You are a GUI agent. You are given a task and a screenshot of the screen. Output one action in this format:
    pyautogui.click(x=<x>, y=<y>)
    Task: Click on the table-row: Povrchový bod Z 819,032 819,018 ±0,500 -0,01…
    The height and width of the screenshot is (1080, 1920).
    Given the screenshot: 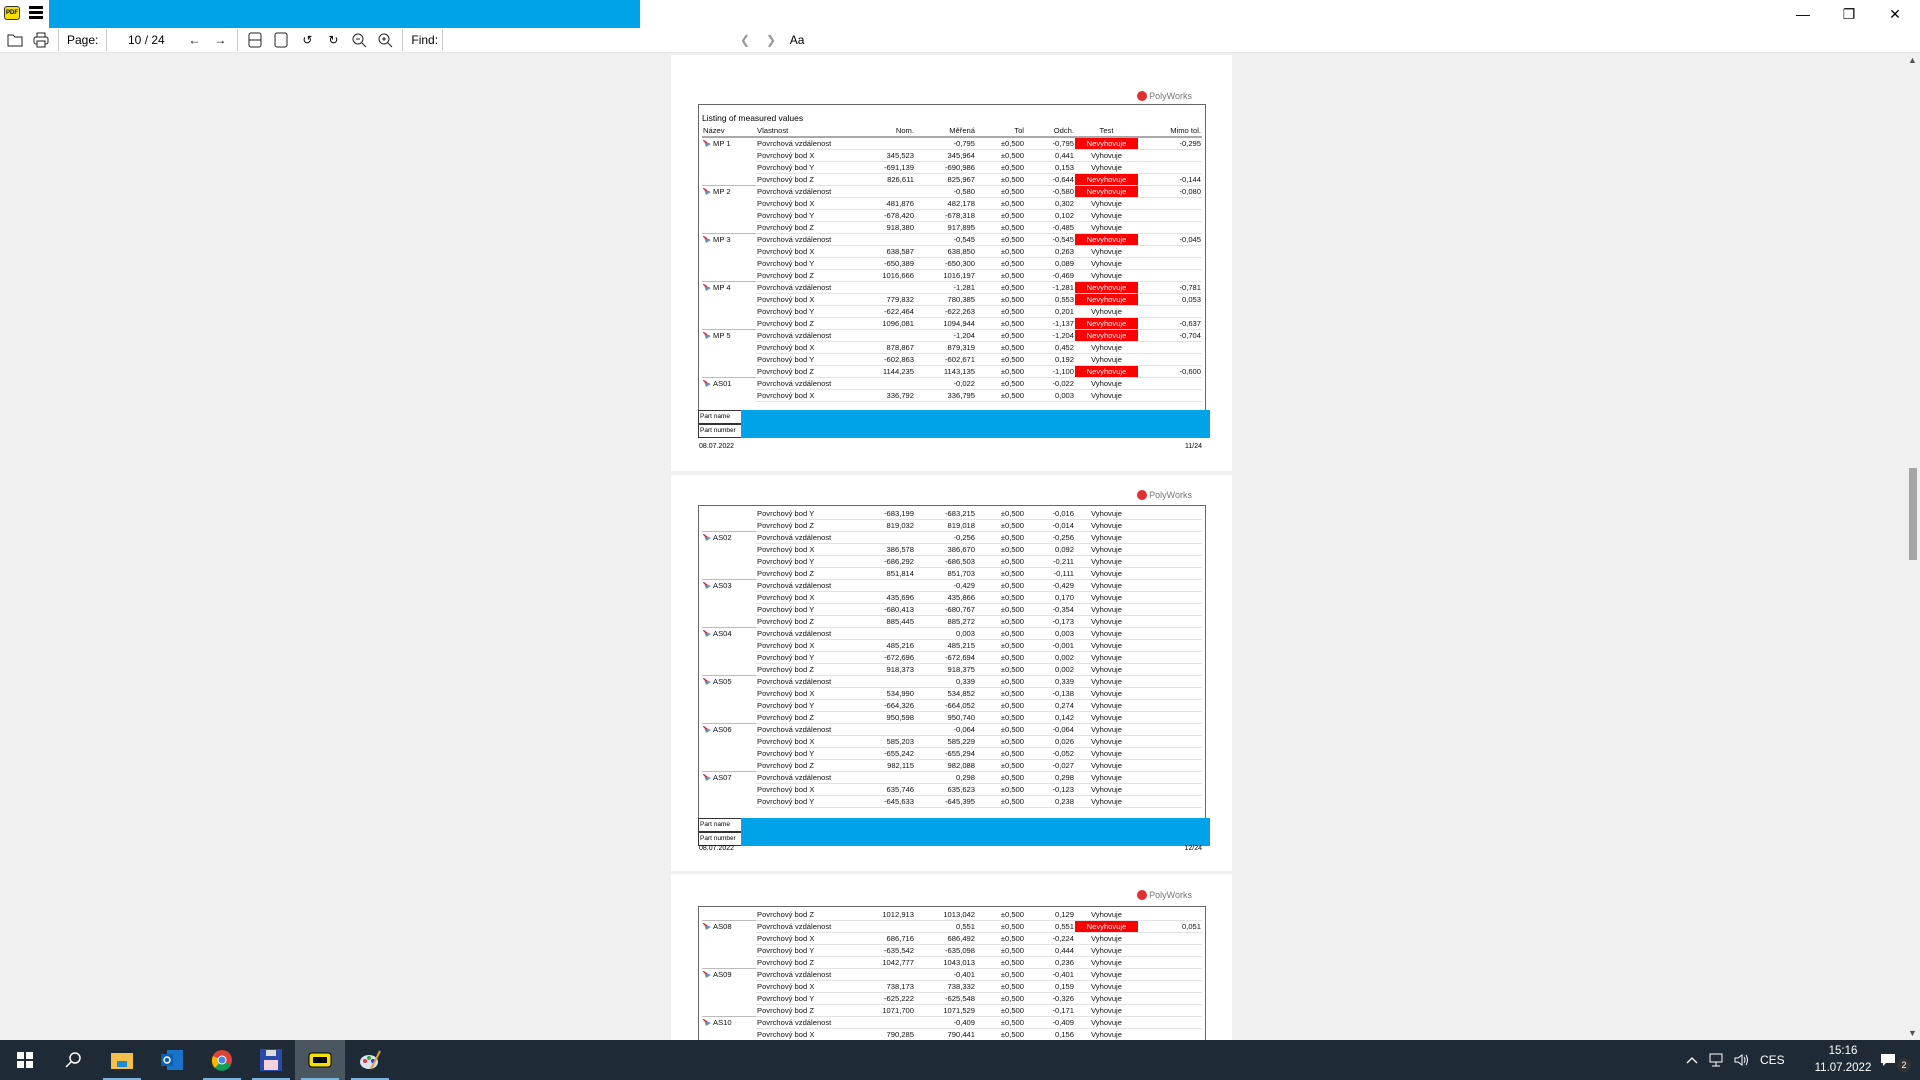 What is the action you would take?
    pyautogui.click(x=952, y=525)
    